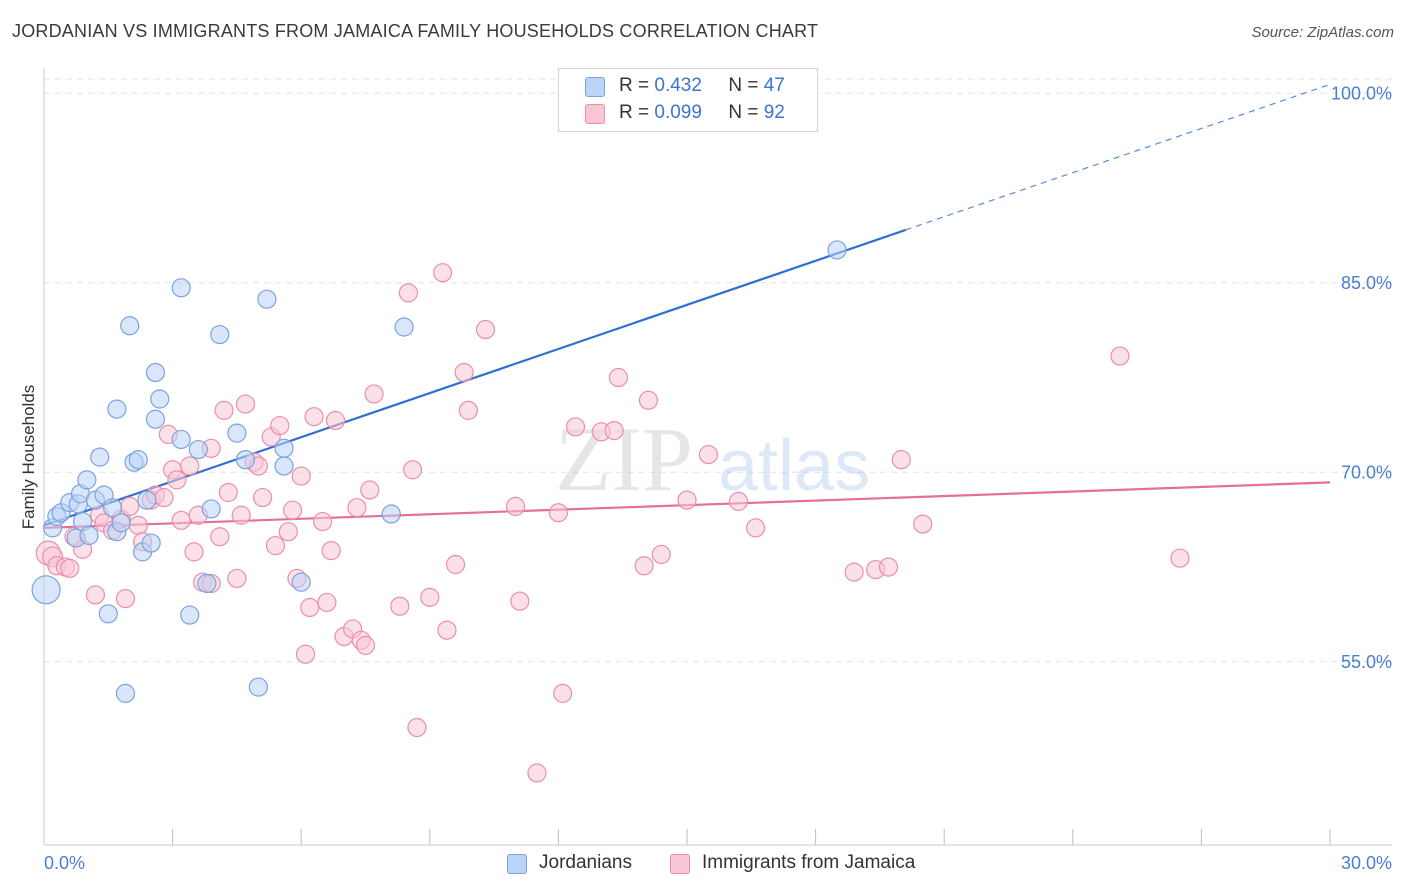  What do you see at coordinates (28, 457) in the screenshot?
I see `y-axis-title: Family Households` at bounding box center [28, 457].